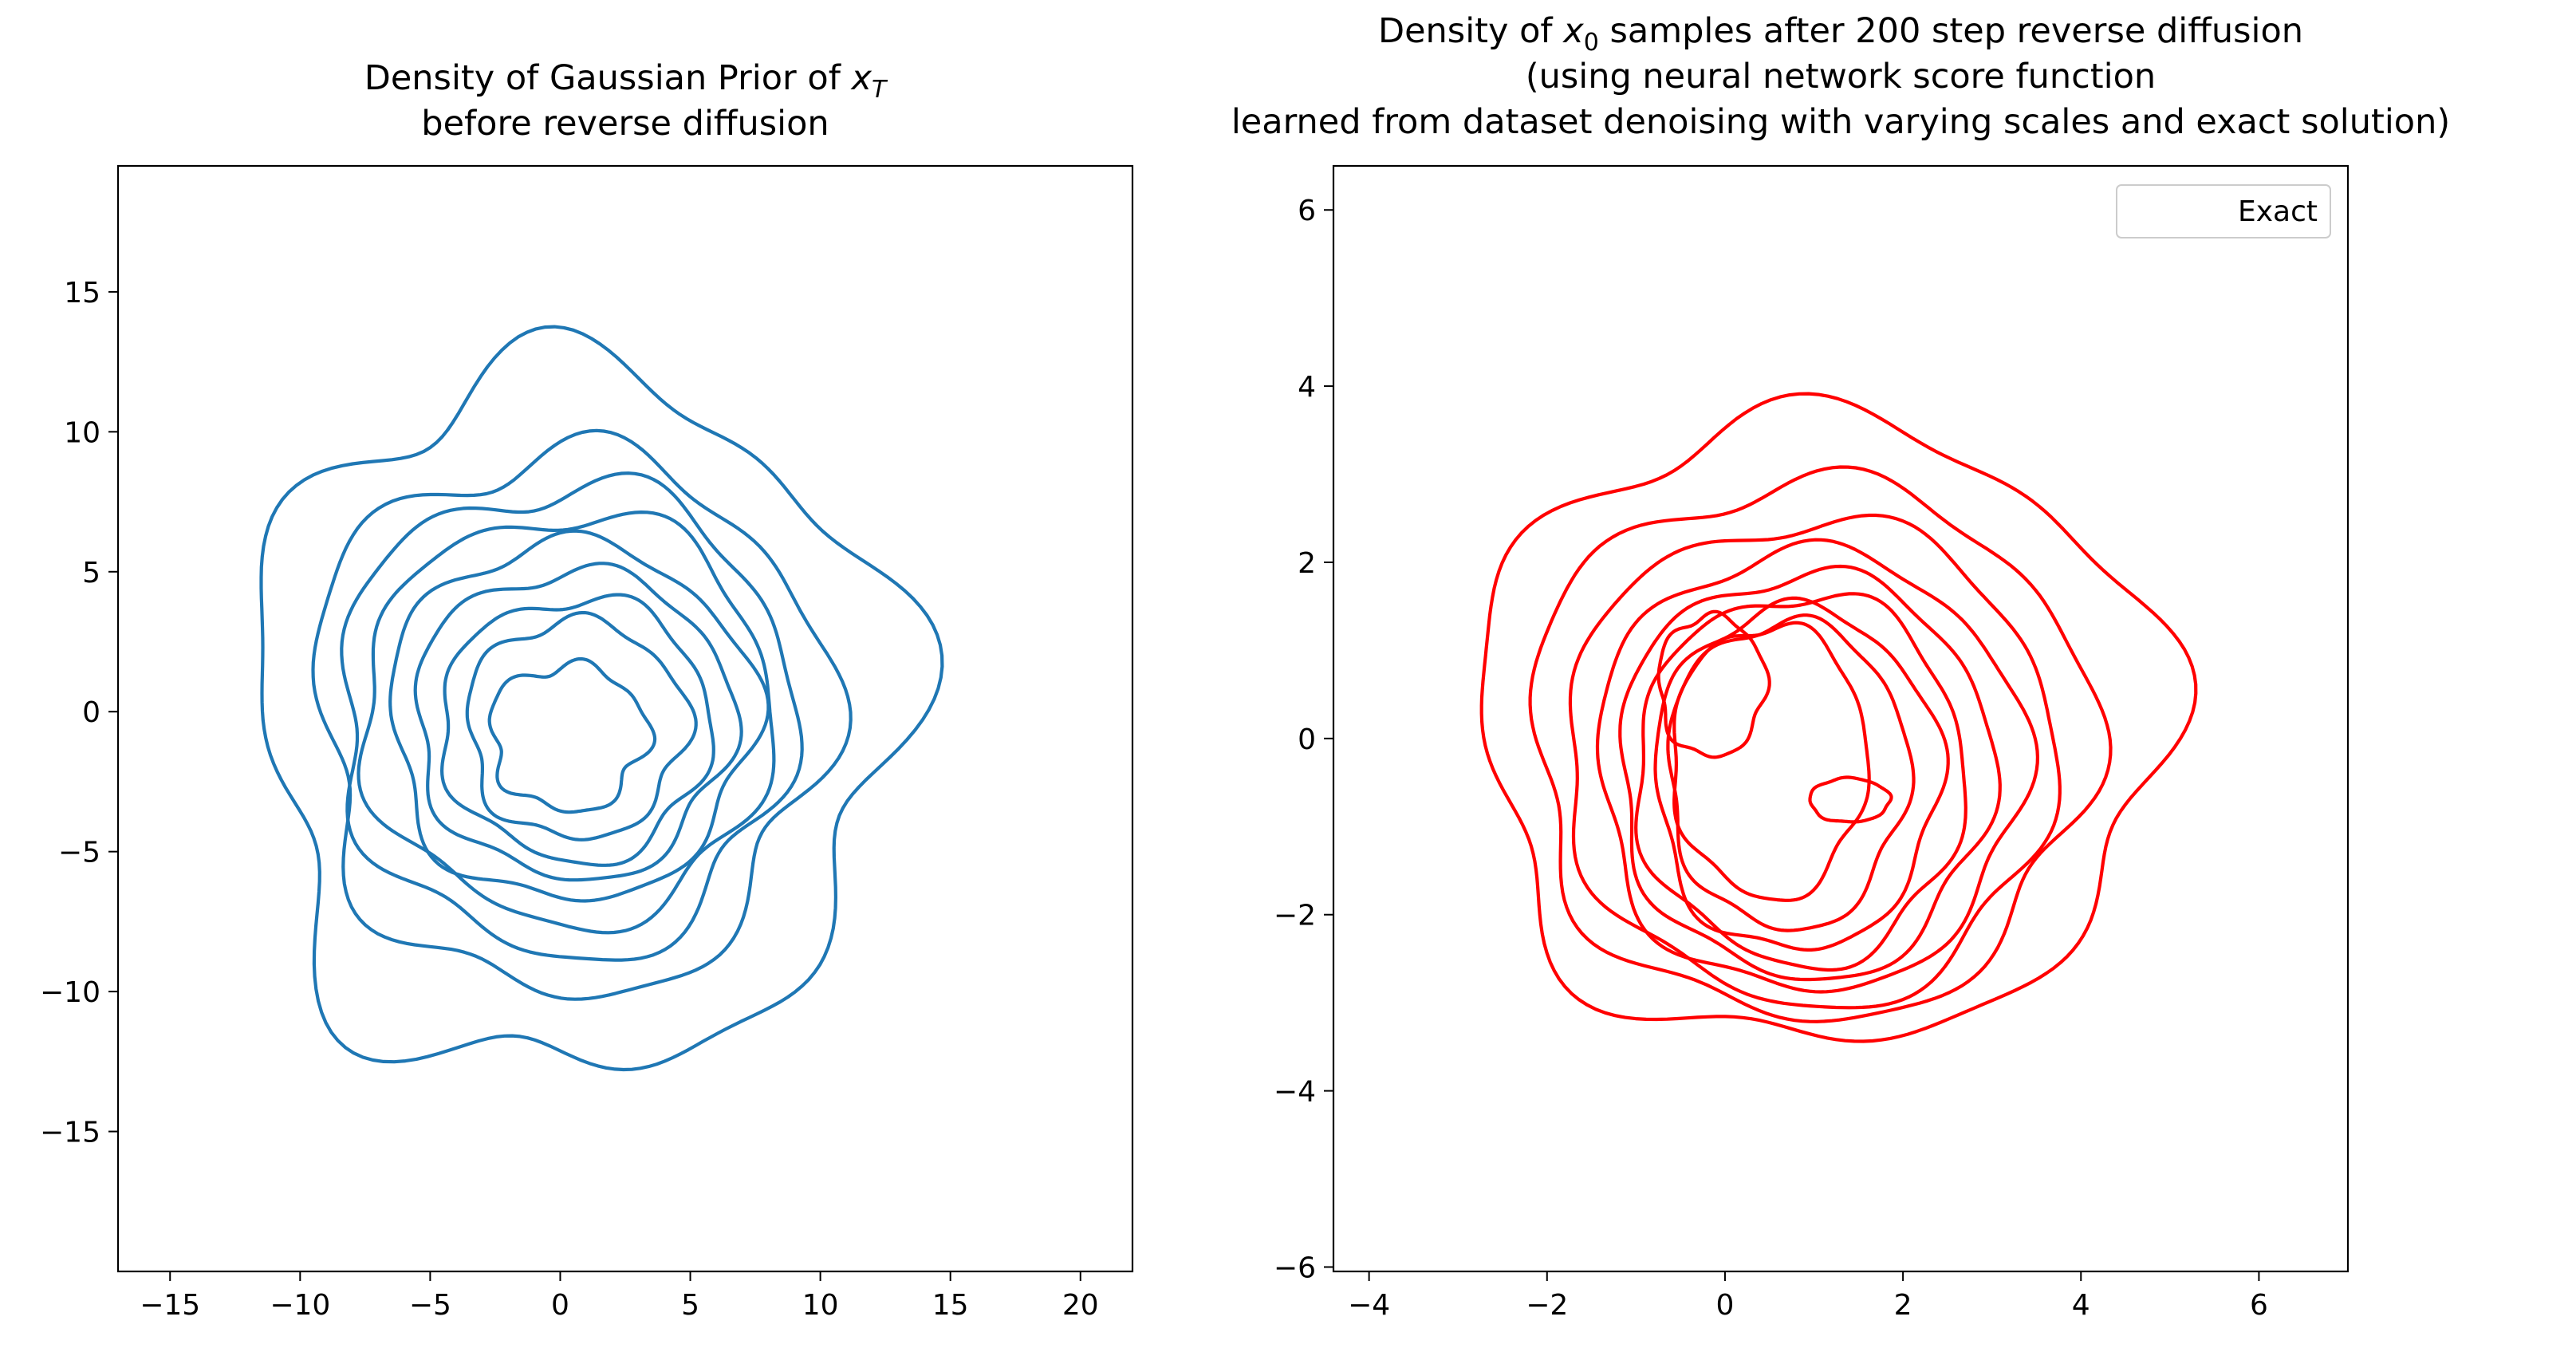  What do you see at coordinates (690, 1305) in the screenshot?
I see `x-tick-label: 5` at bounding box center [690, 1305].